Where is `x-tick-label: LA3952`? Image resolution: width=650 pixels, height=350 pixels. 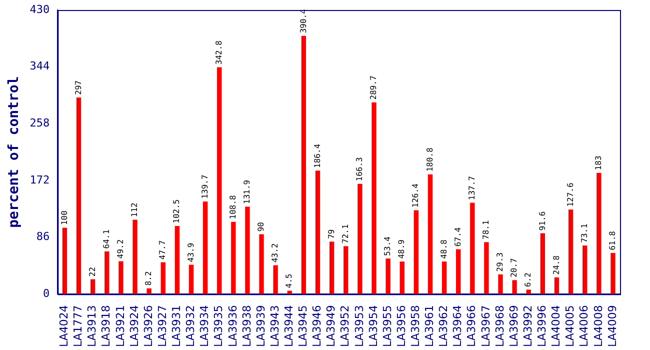 x-tick-label: LA3952 is located at coordinates (345, 326).